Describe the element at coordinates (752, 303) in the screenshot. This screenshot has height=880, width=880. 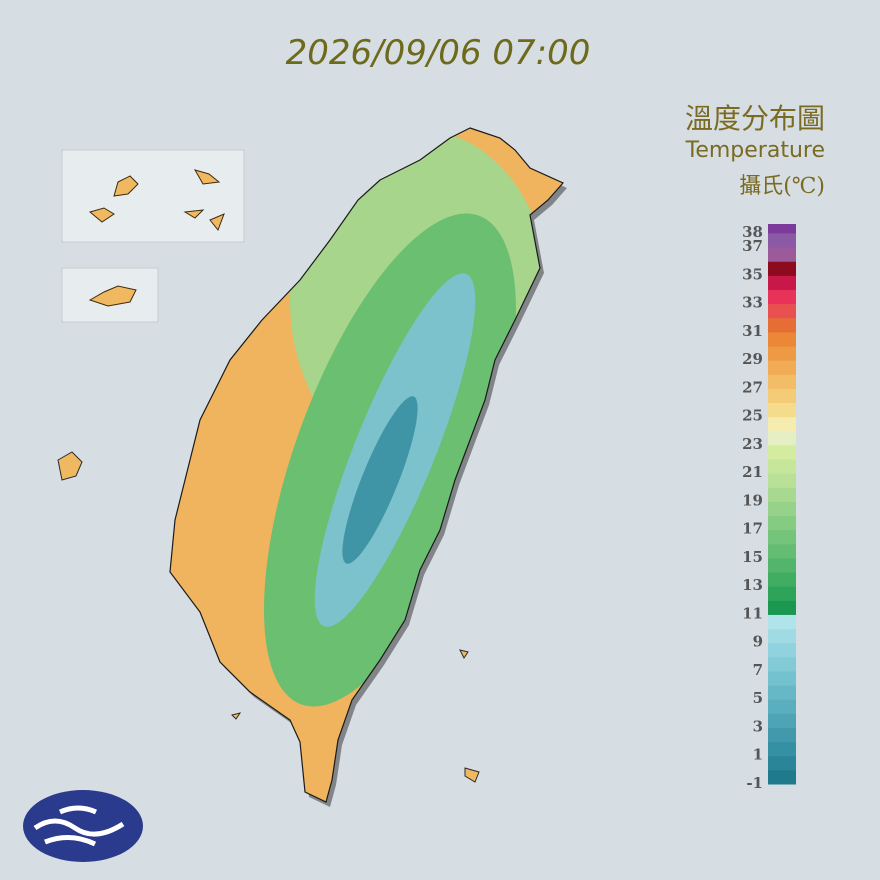
I see `colorbar-tick-label: 33` at that location.